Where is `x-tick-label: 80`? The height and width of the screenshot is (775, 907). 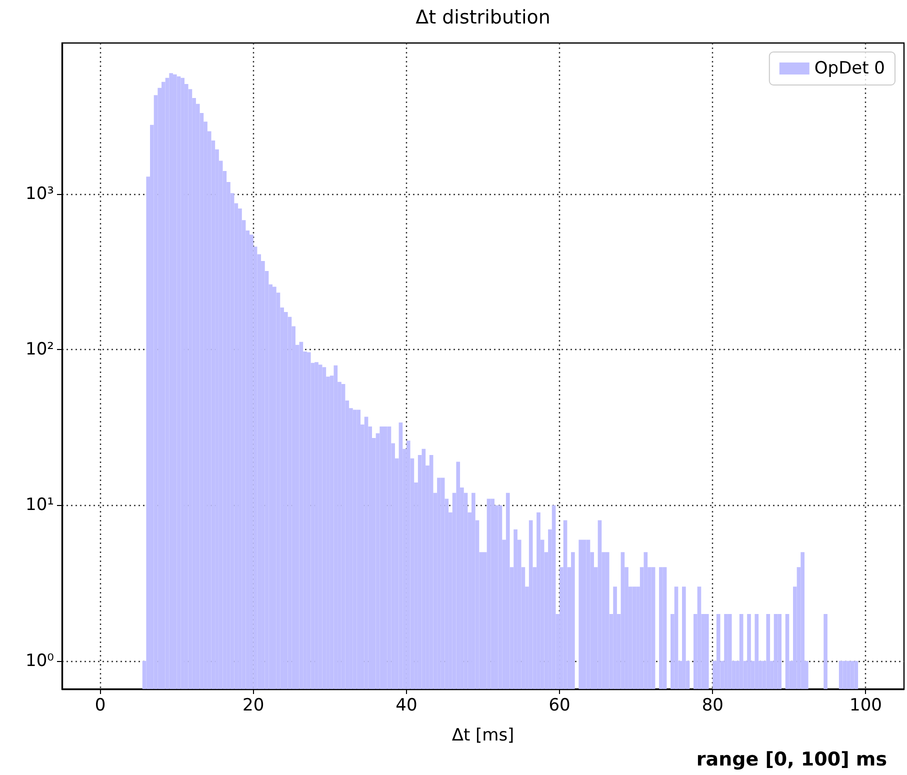
x-tick-label: 80 is located at coordinates (713, 706).